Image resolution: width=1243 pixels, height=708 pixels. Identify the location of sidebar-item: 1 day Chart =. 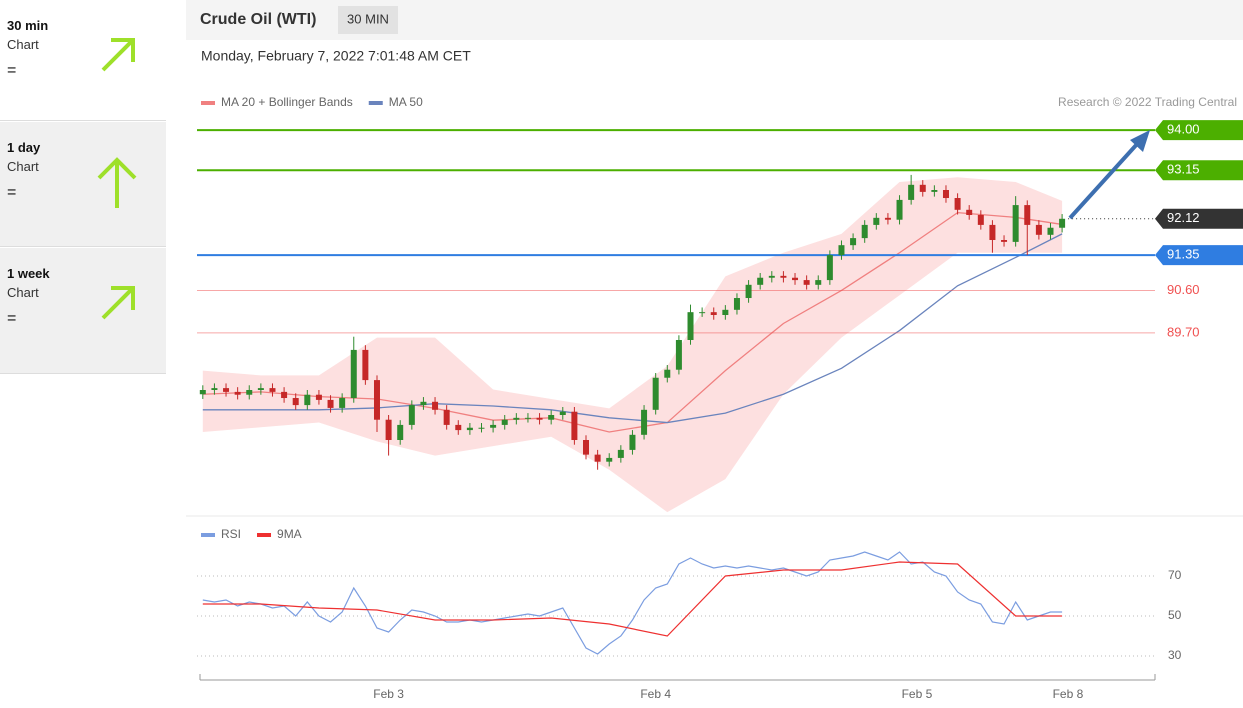
(83, 184).